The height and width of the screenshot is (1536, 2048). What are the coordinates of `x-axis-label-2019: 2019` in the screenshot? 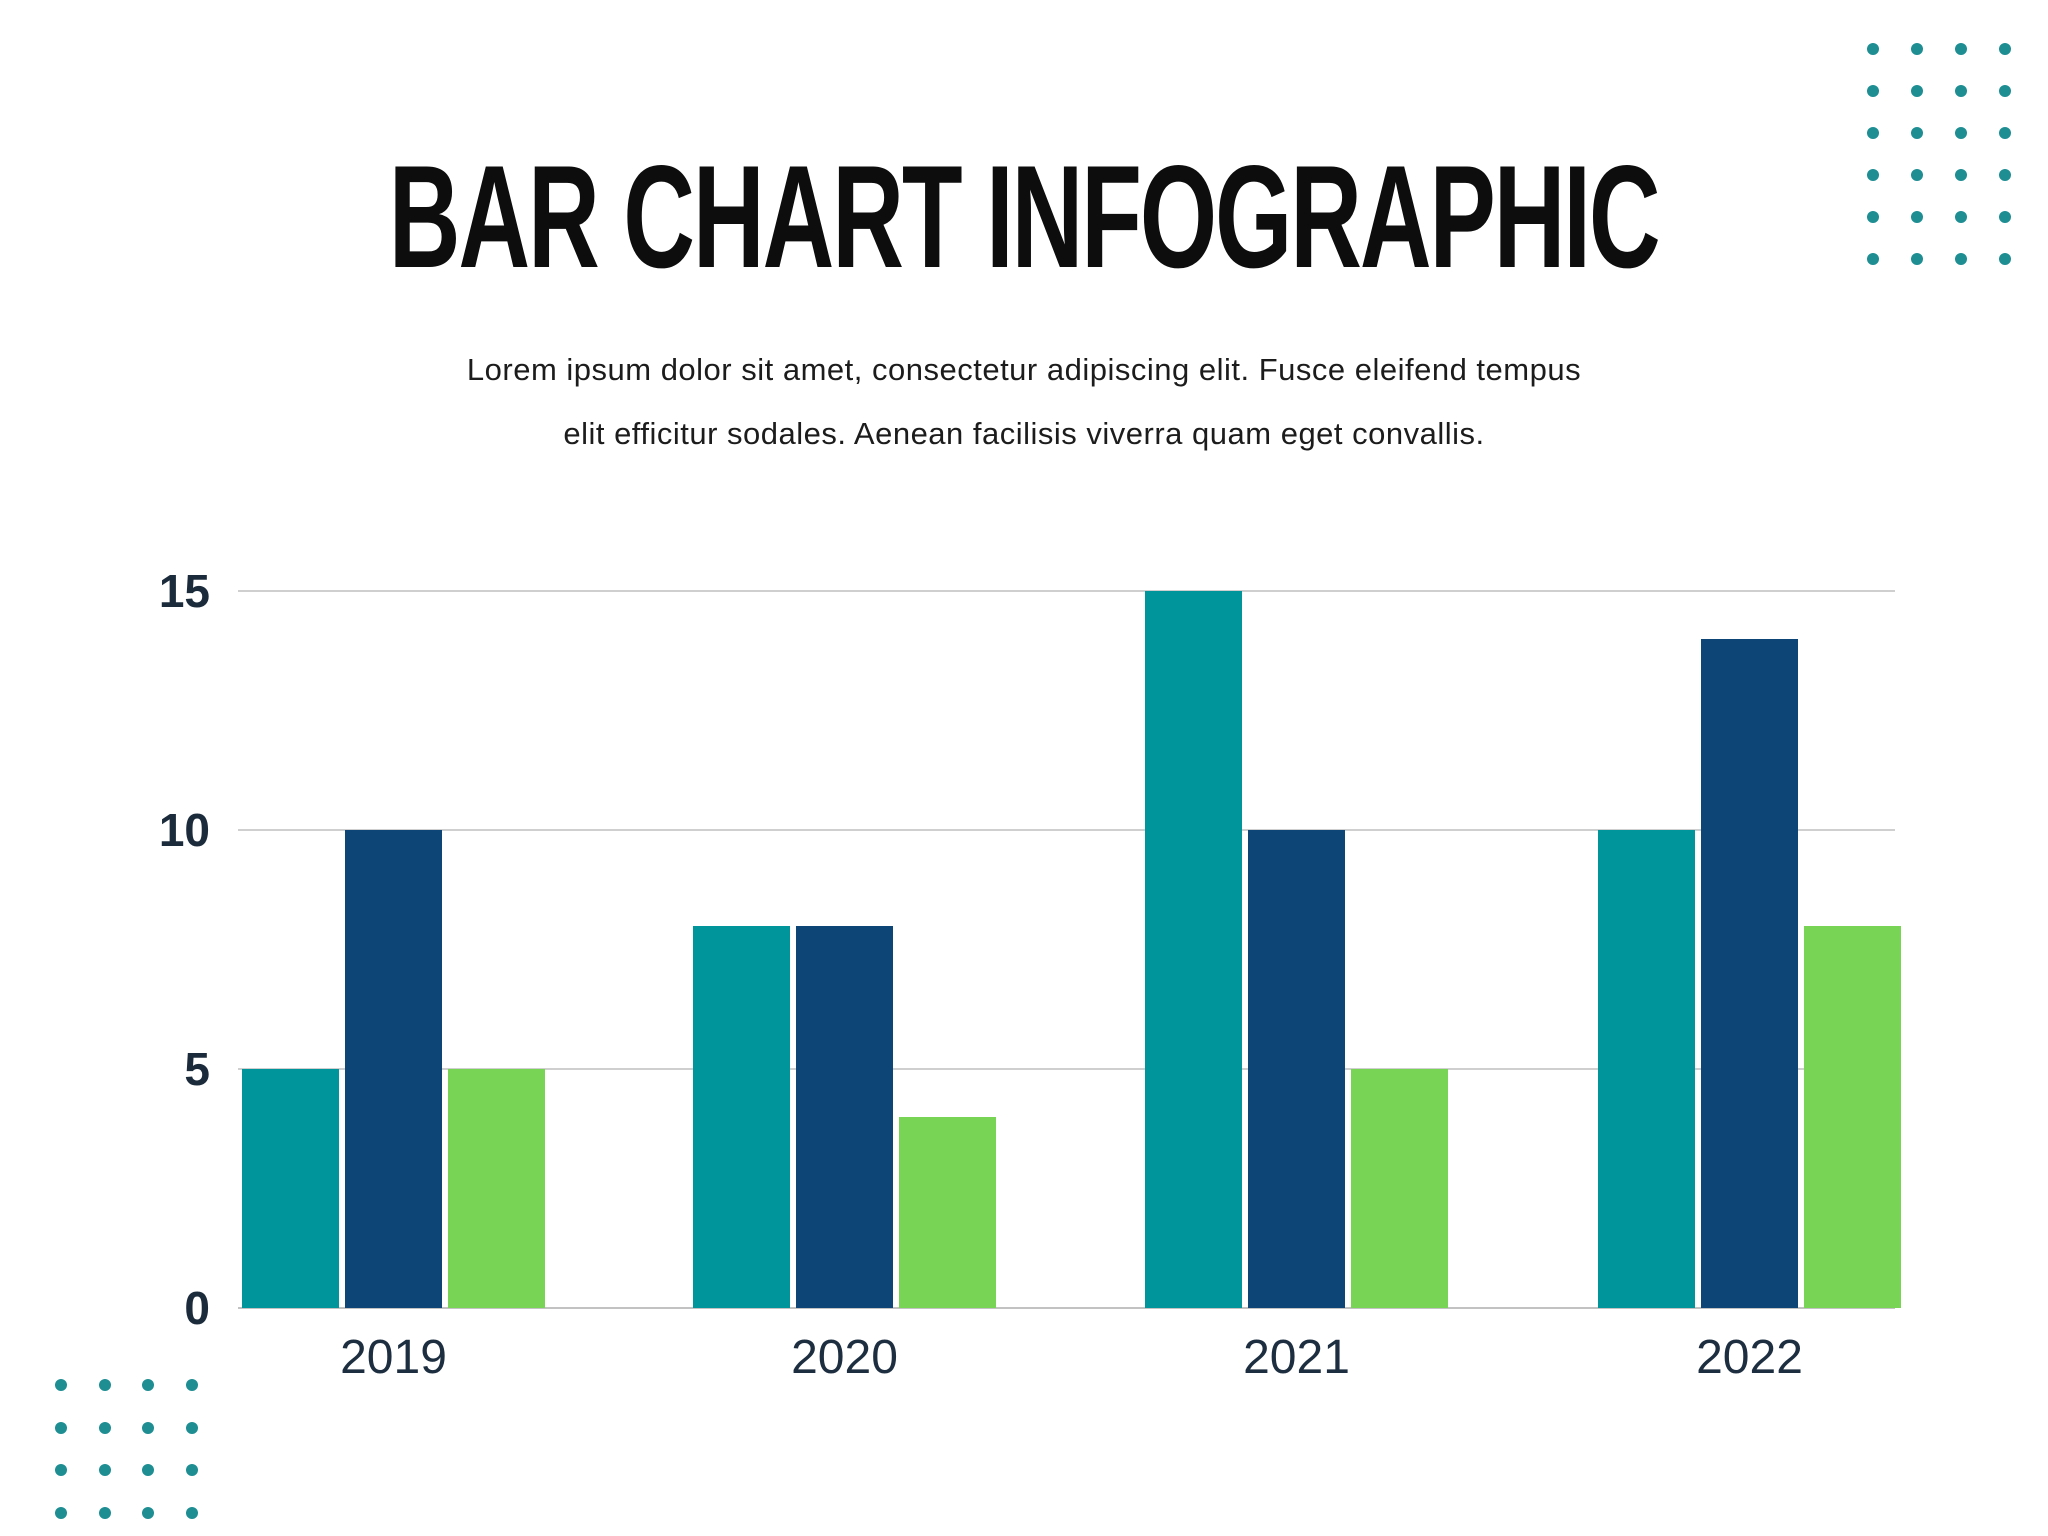 It's located at (393, 1357).